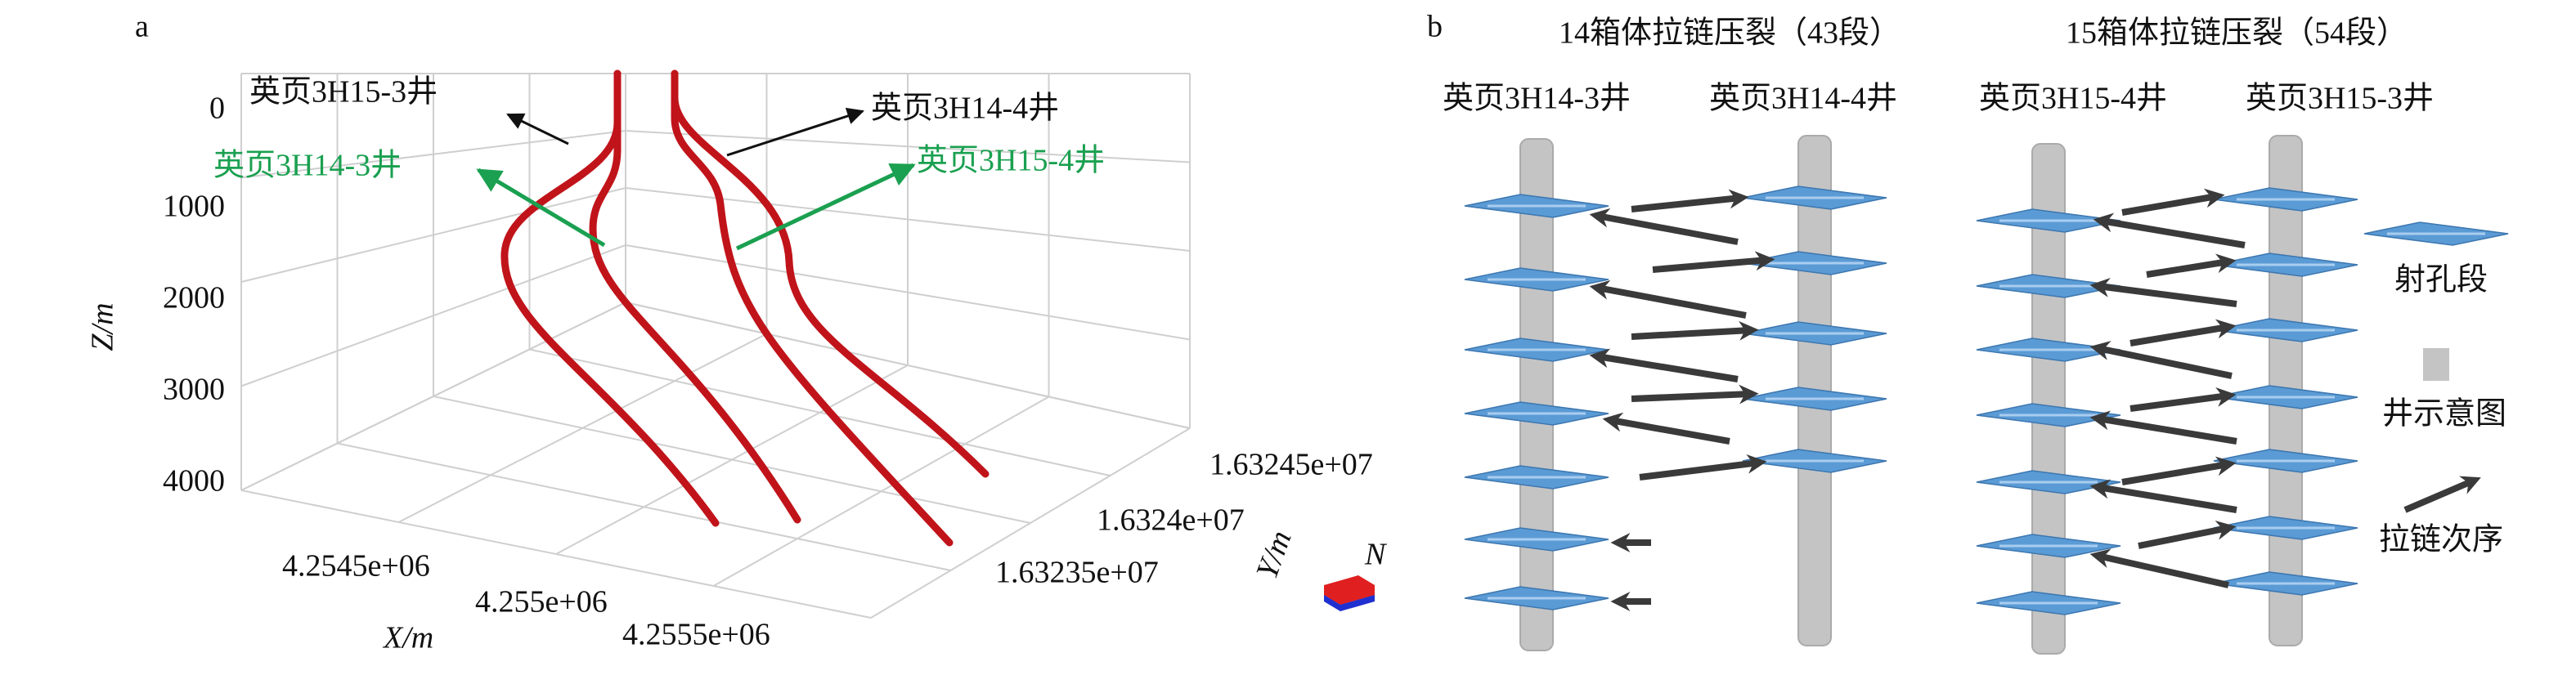 The height and width of the screenshot is (693, 2576). What do you see at coordinates (1291, 465) in the screenshot?
I see `y-tick-label: 1.63245e+07` at bounding box center [1291, 465].